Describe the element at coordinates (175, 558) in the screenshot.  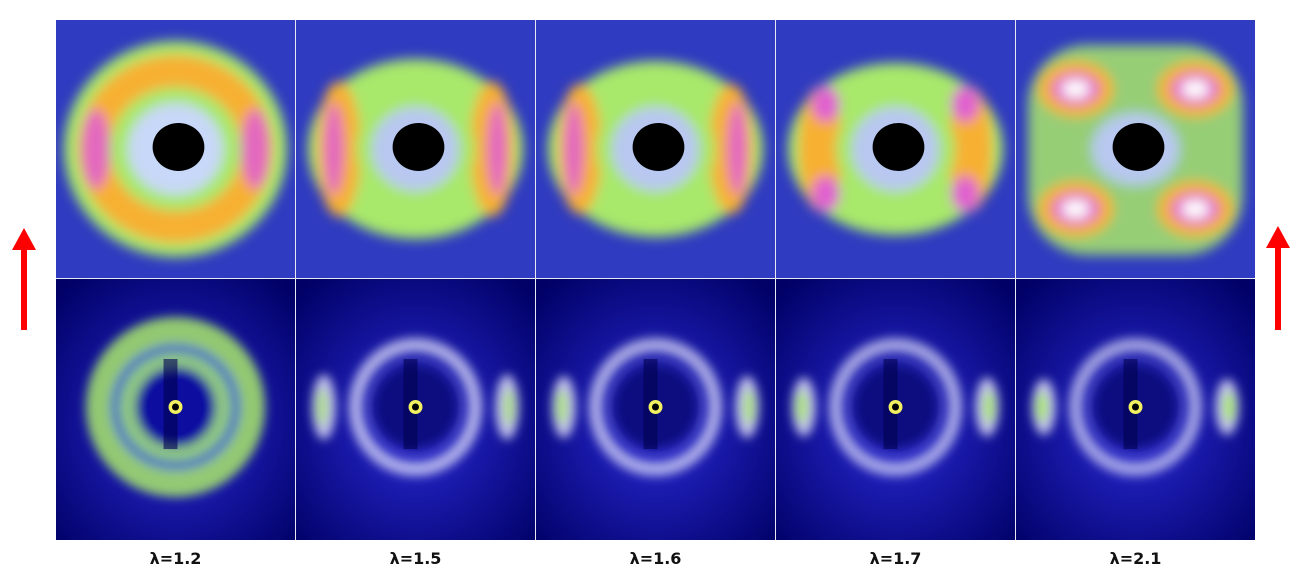
I see `lambda-label-1: λ=1.2` at that location.